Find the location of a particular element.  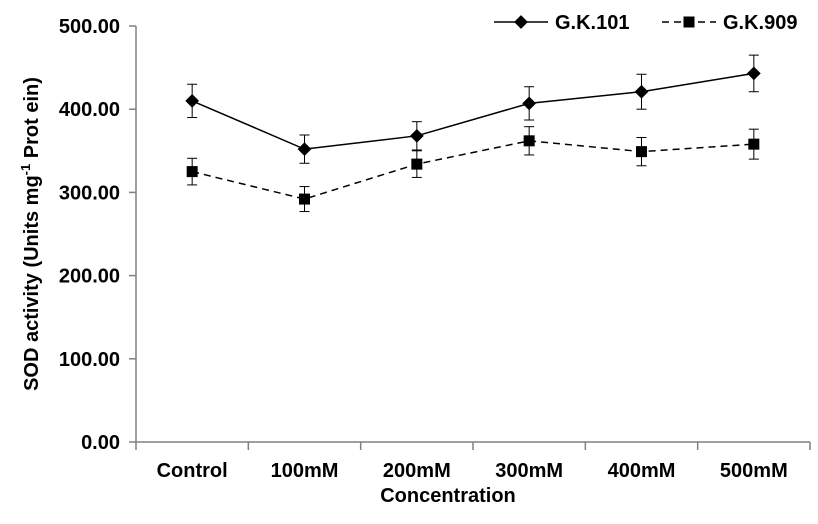

x-tick-label: 400mM is located at coordinates (642, 471).